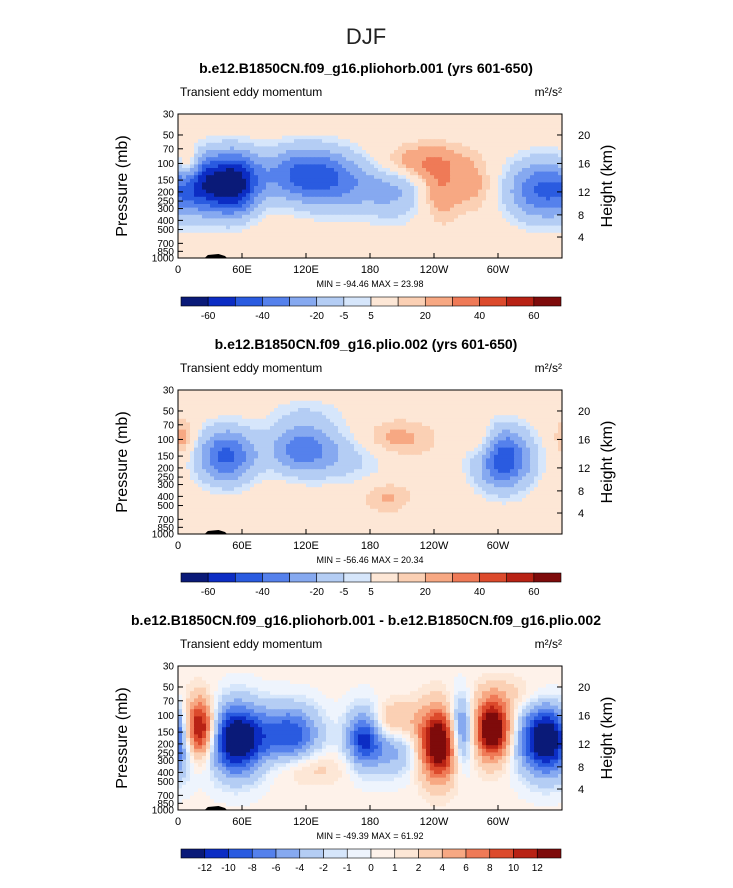  Describe the element at coordinates (343, 316) in the screenshot. I see `colorbar-label: -5` at that location.